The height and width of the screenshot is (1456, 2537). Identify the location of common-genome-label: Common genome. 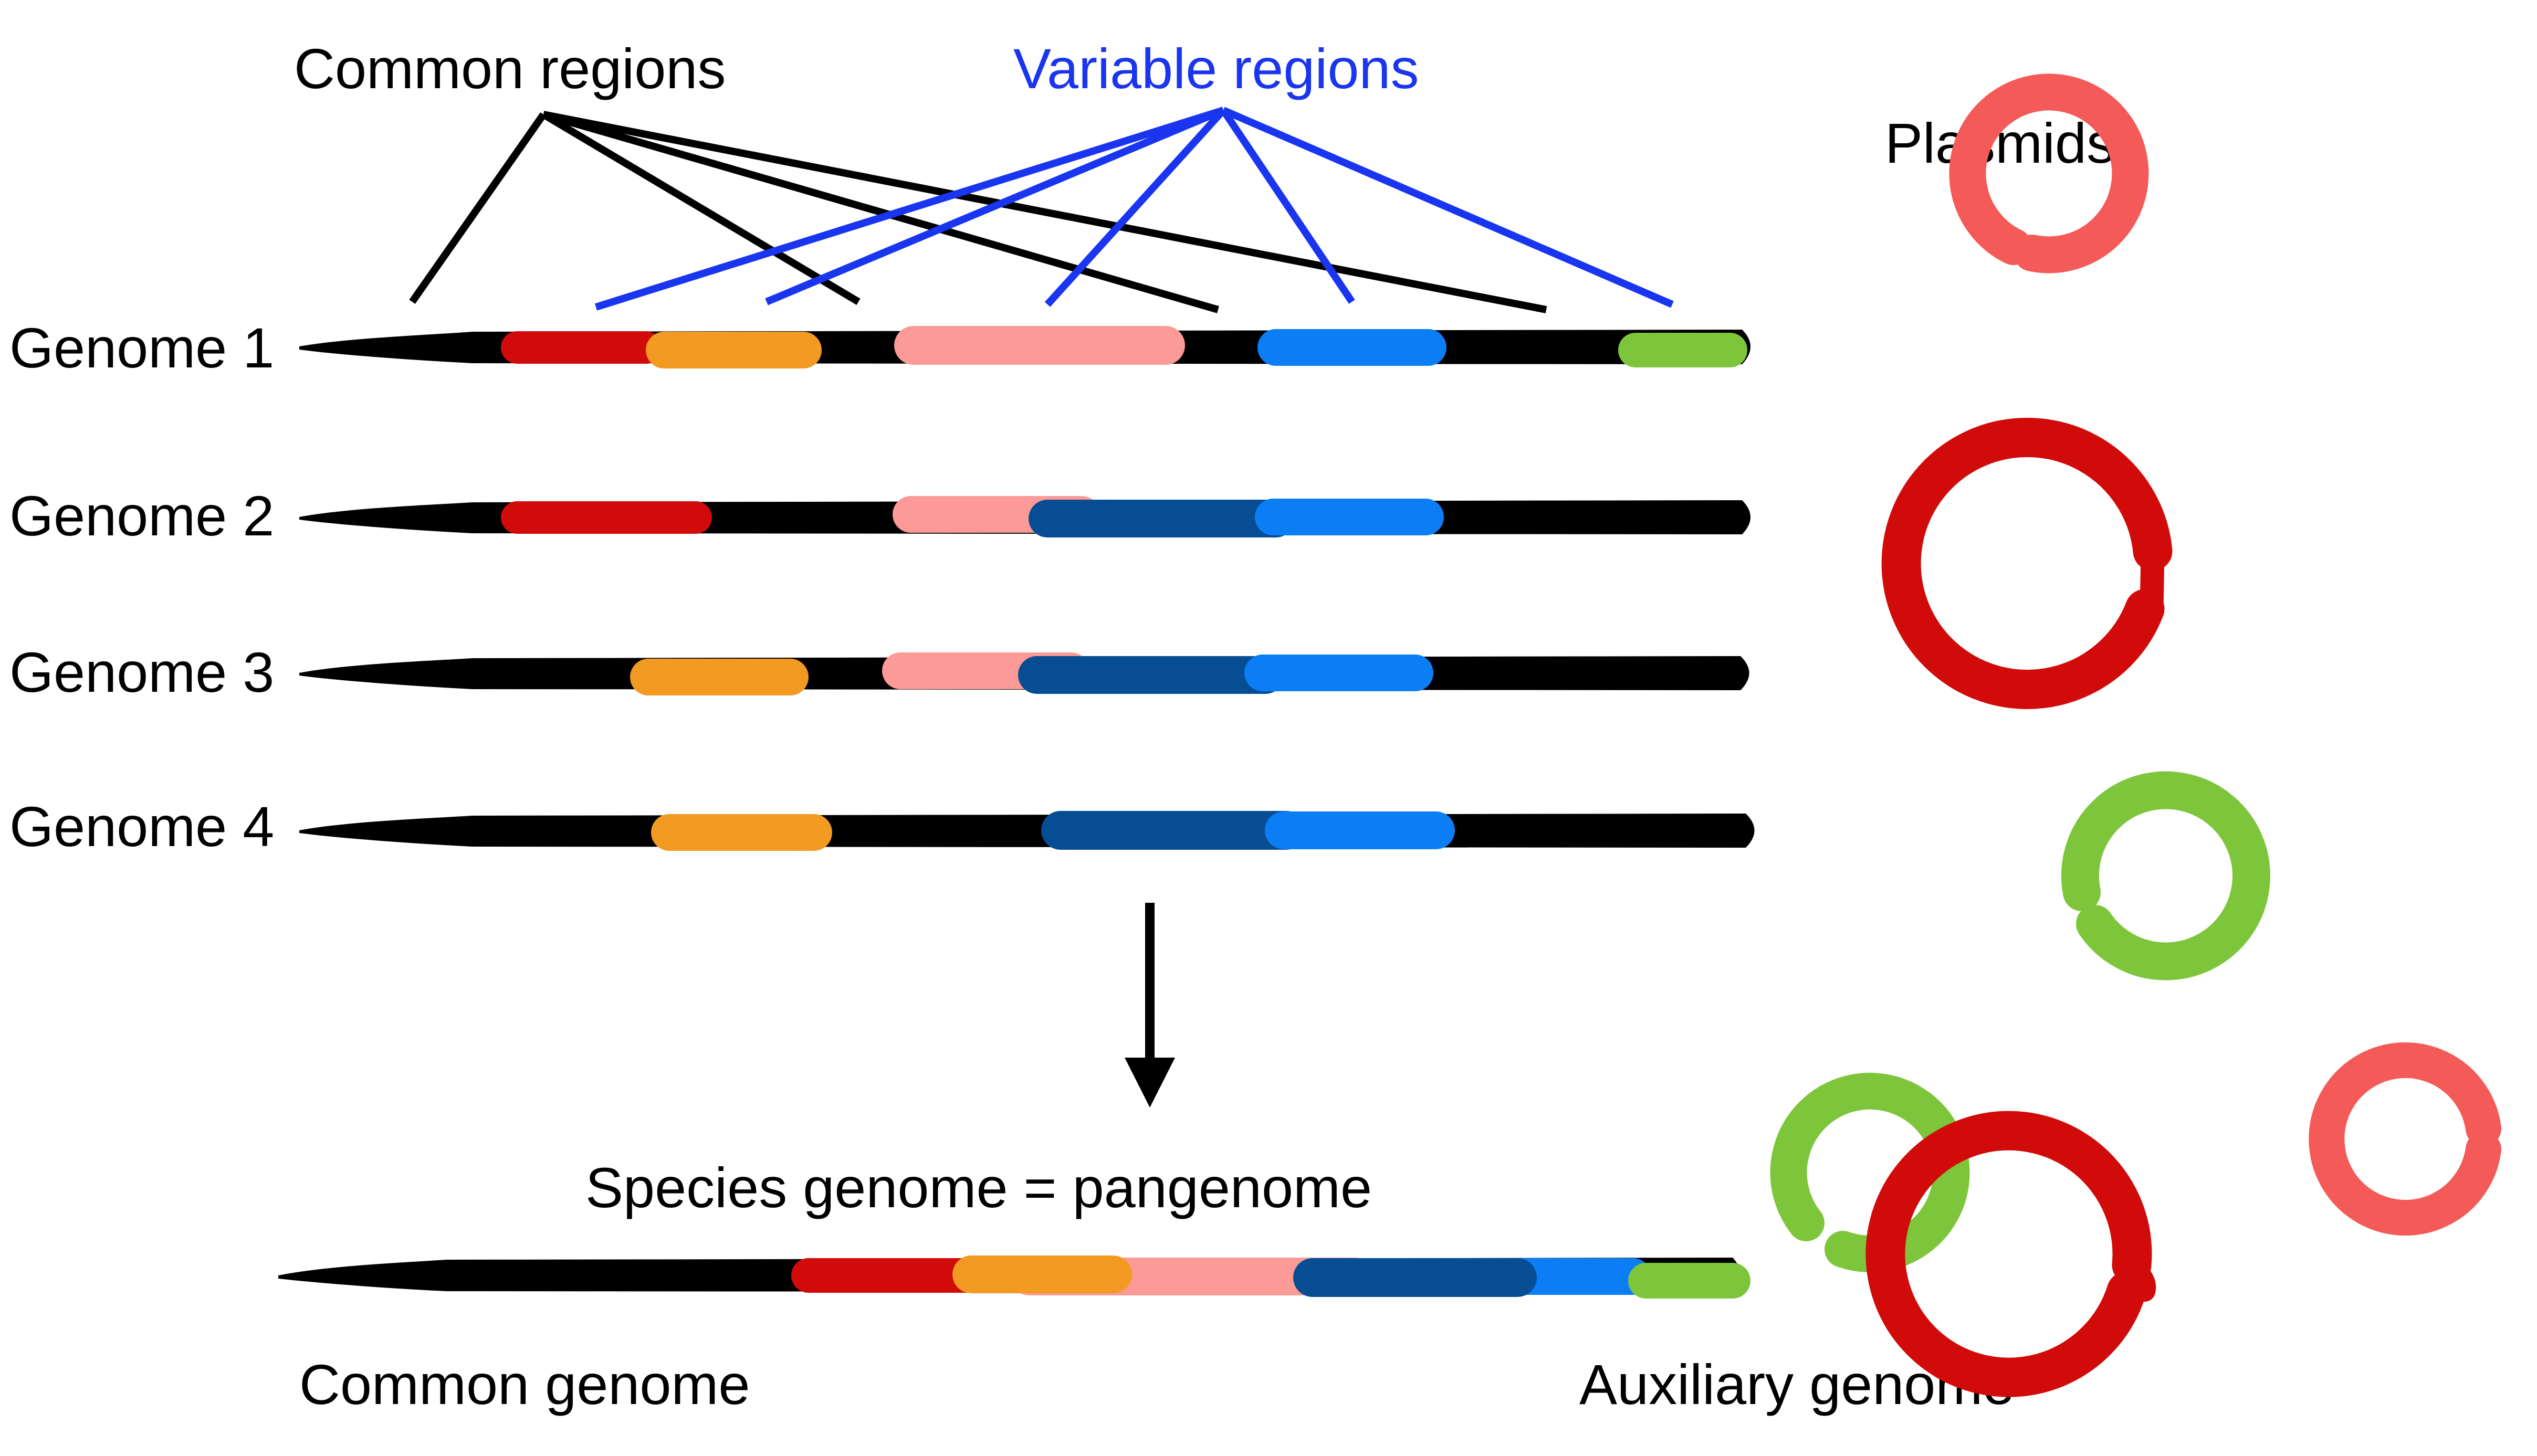
(524, 1384).